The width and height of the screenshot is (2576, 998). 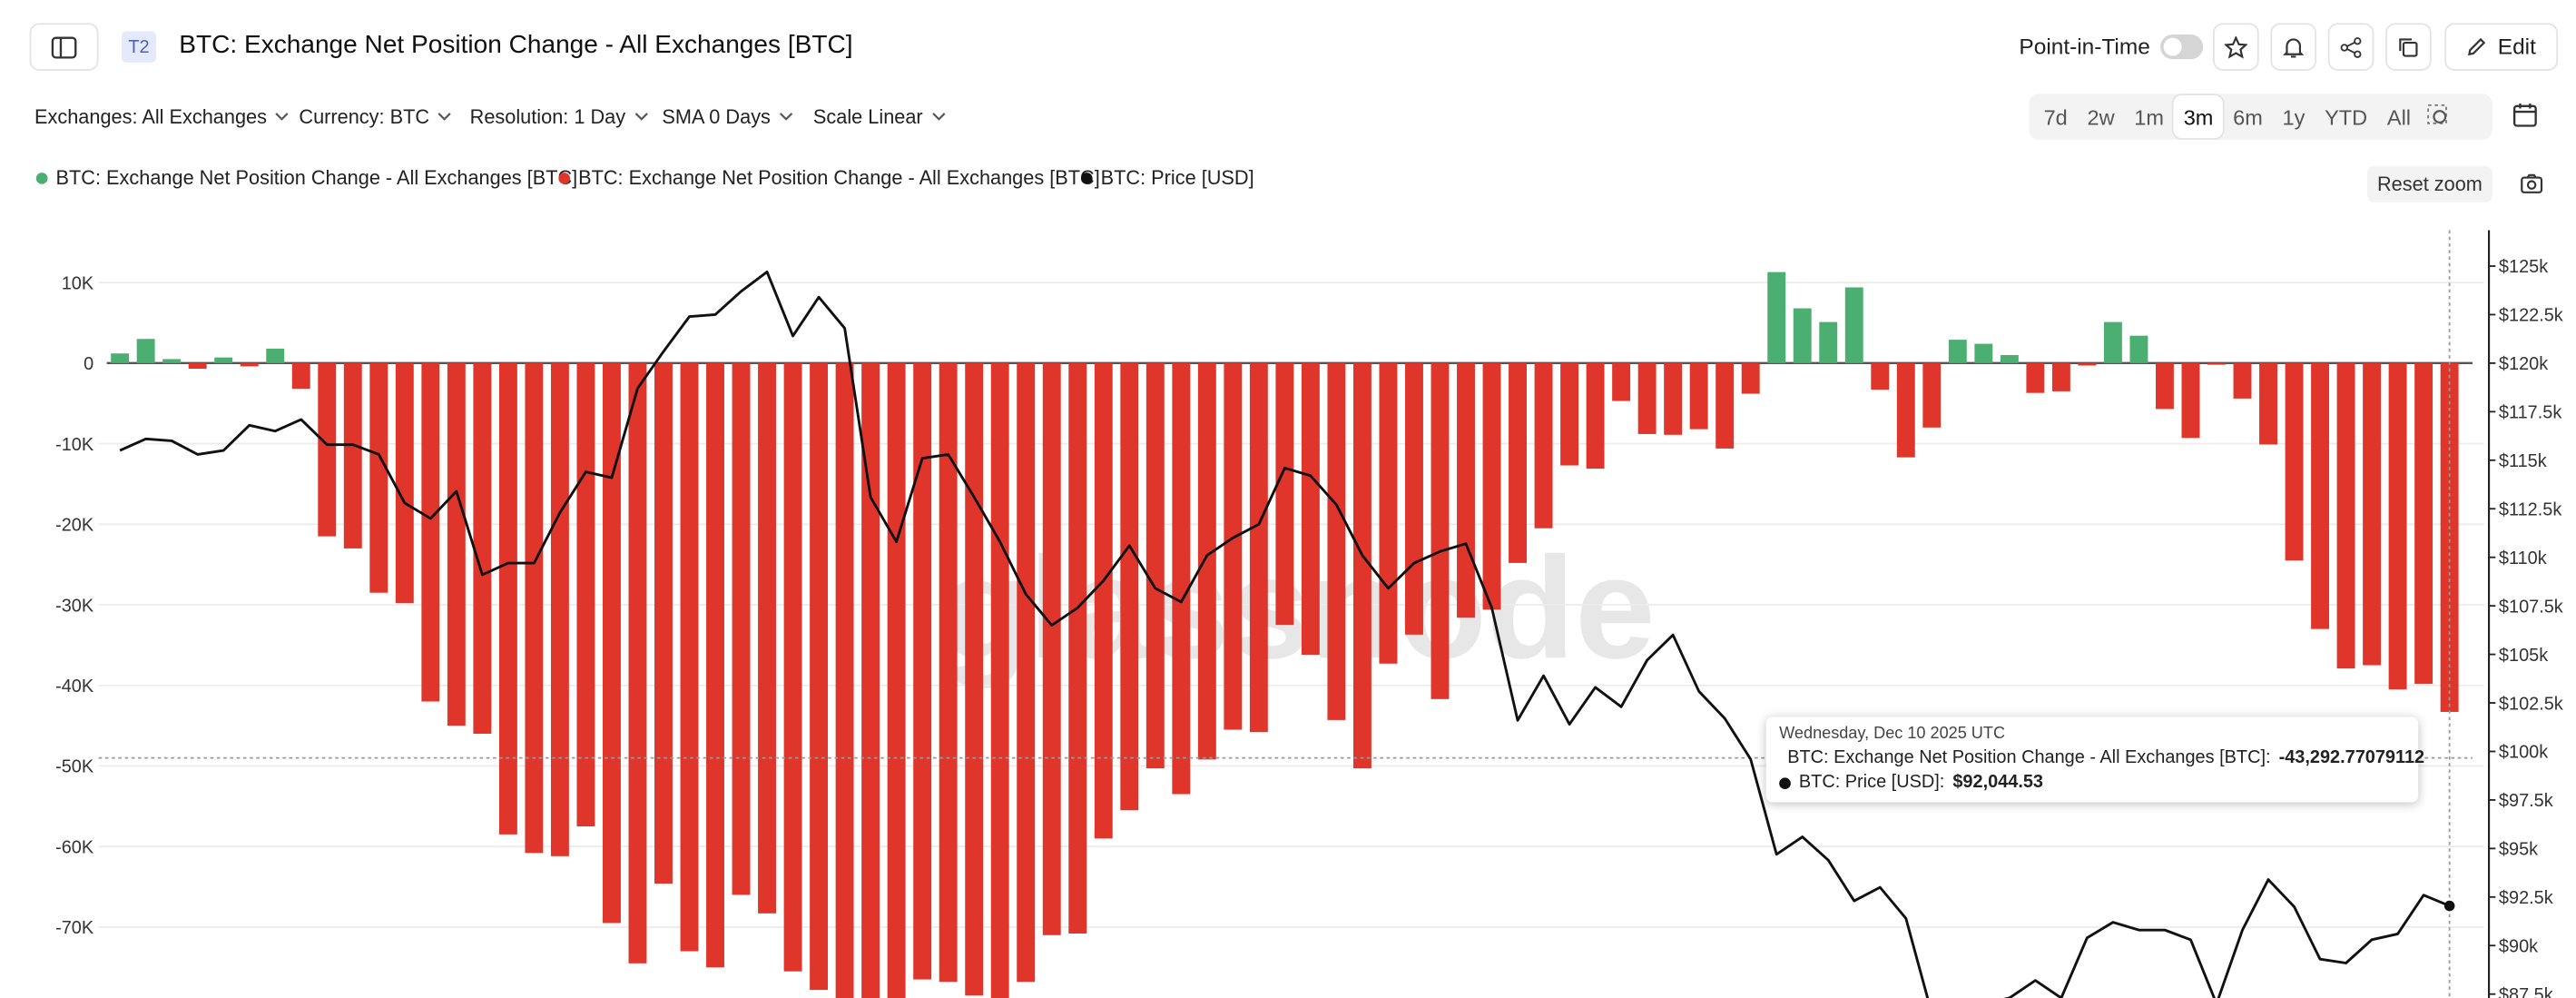 What do you see at coordinates (2293, 47) in the screenshot?
I see `alert-button` at bounding box center [2293, 47].